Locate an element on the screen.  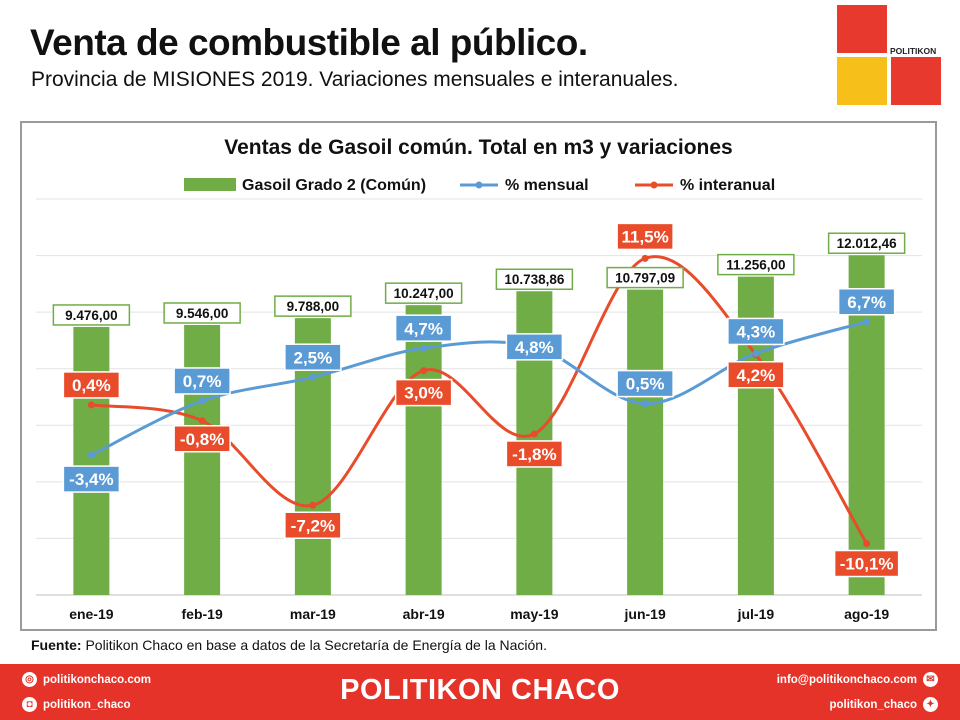
mensual-label-may-19: 4,8% is located at coordinates (534, 347).